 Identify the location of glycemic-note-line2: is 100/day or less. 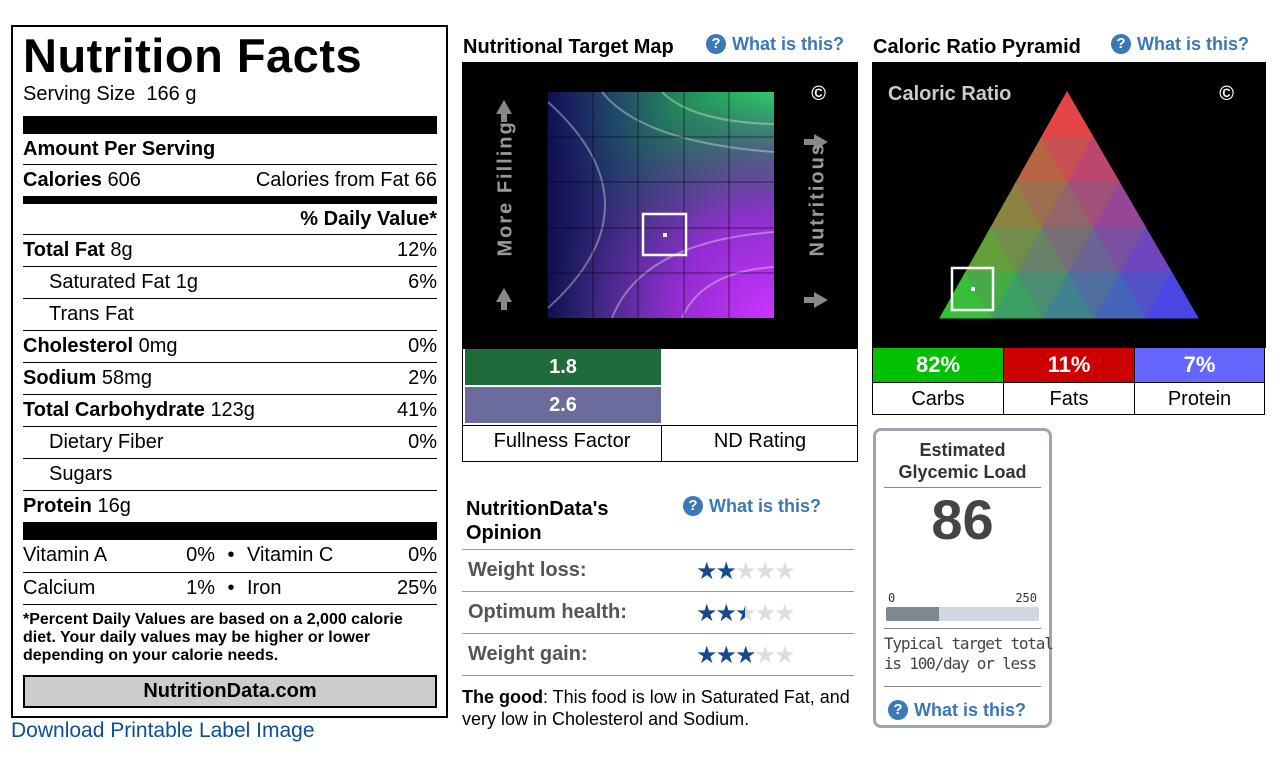
(960, 663).